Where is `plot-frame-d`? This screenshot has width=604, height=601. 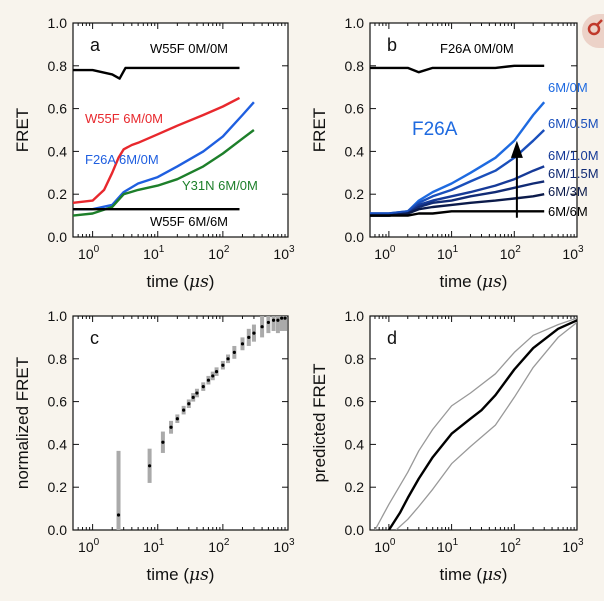 plot-frame-d is located at coordinates (473, 423).